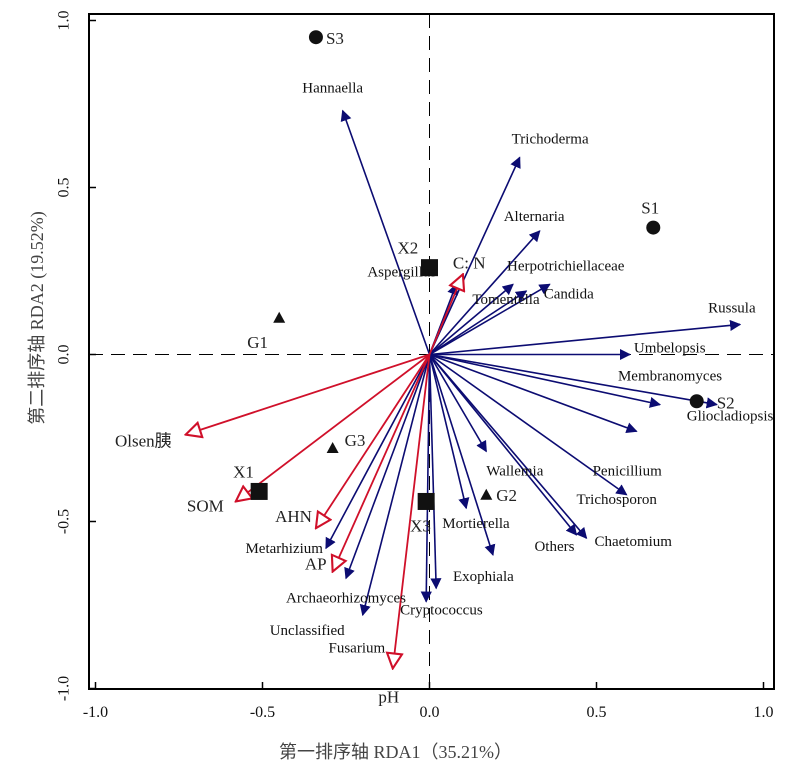 This screenshot has width=791, height=775. Describe the element at coordinates (64, 688) in the screenshot. I see `y-tick-label: -1.0` at that location.